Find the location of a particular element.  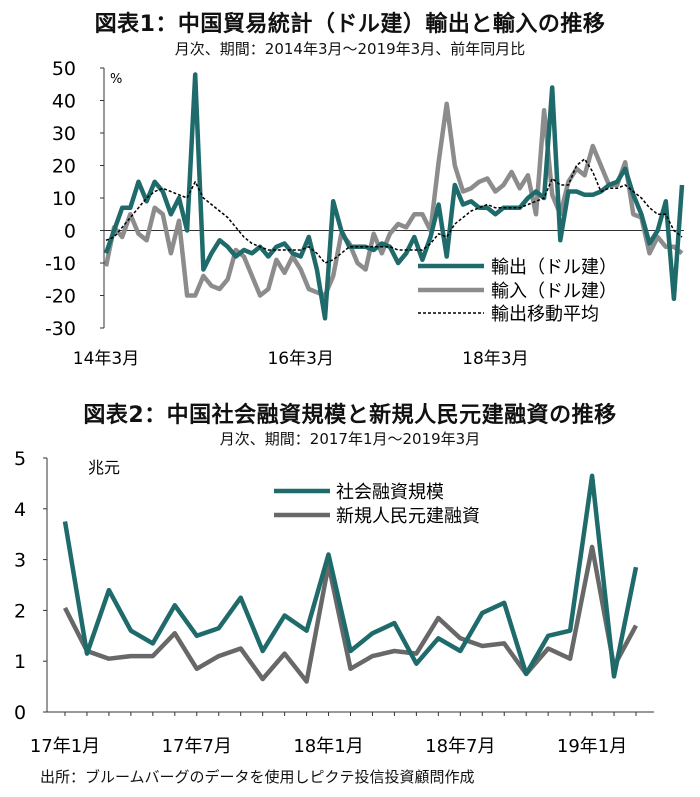

chart2-y-tick-label: 5 is located at coordinates (20, 459).